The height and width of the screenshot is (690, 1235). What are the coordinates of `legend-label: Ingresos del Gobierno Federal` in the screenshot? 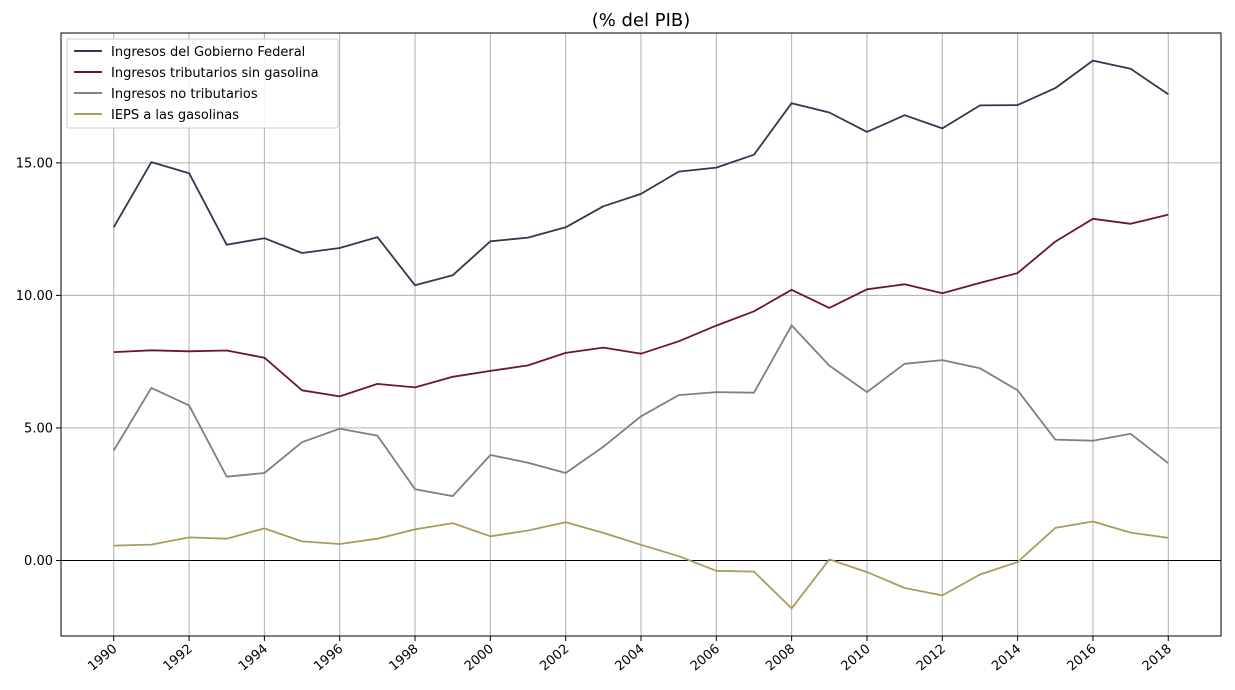 It's located at (208, 52).